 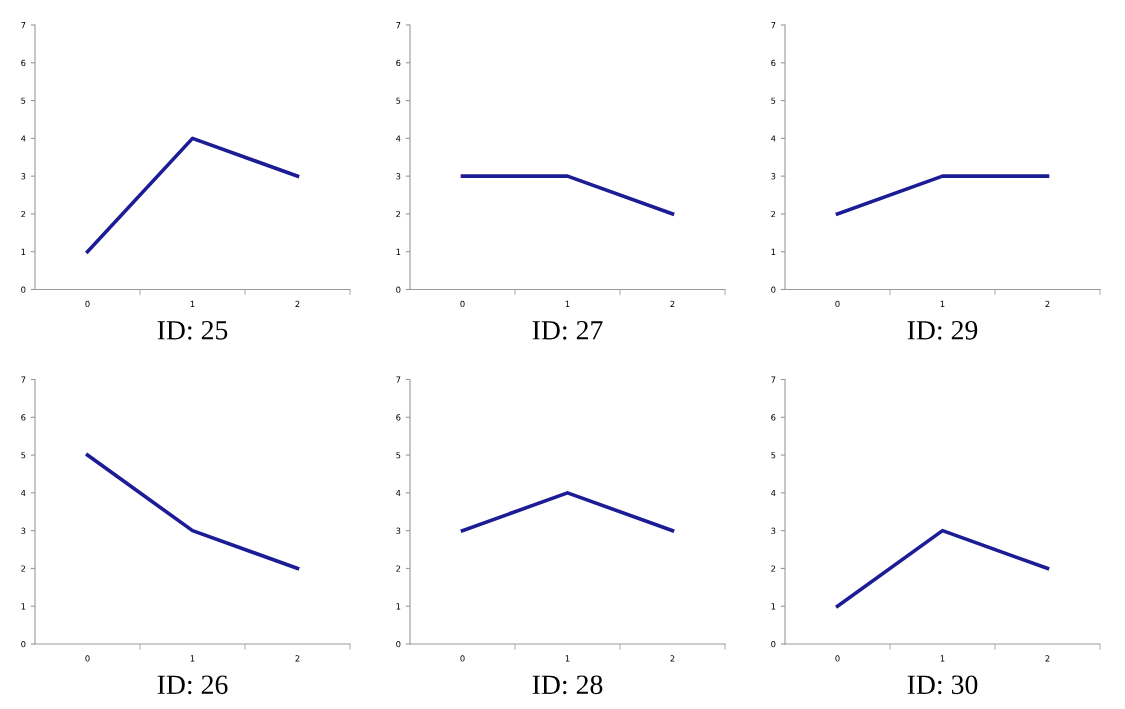 I want to click on text: ID: 30, so click(x=942, y=685).